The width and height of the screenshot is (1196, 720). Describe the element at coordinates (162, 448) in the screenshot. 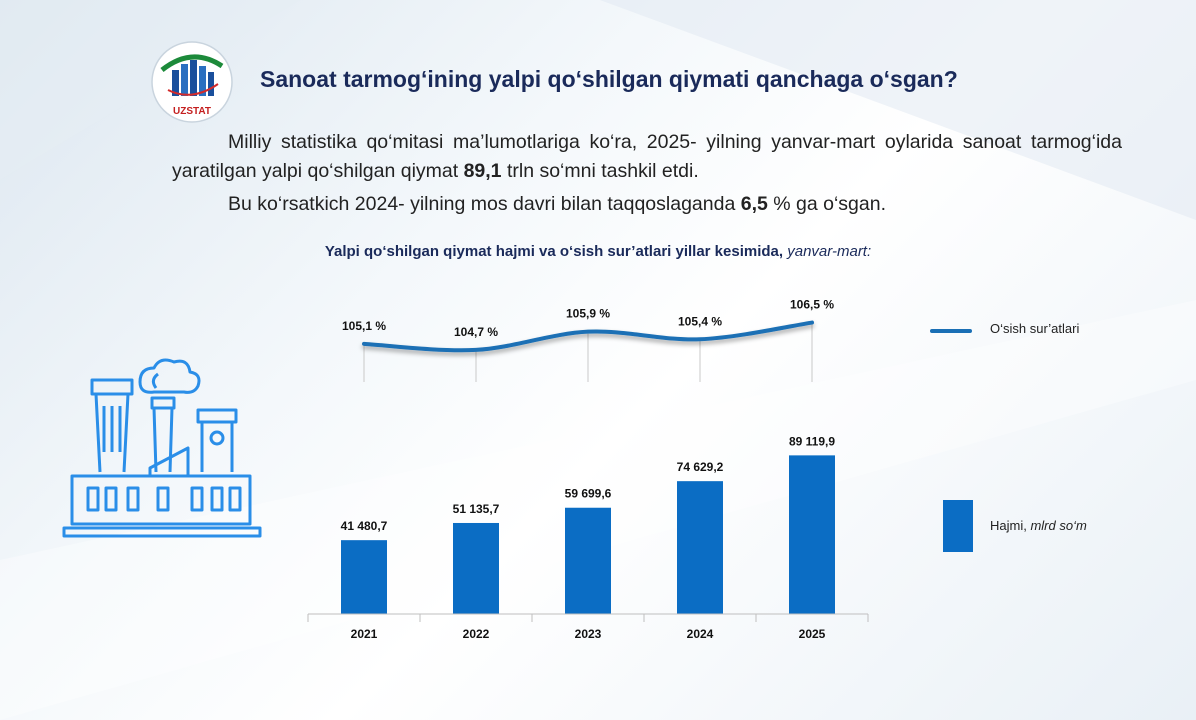

I see `factory-icon` at that location.